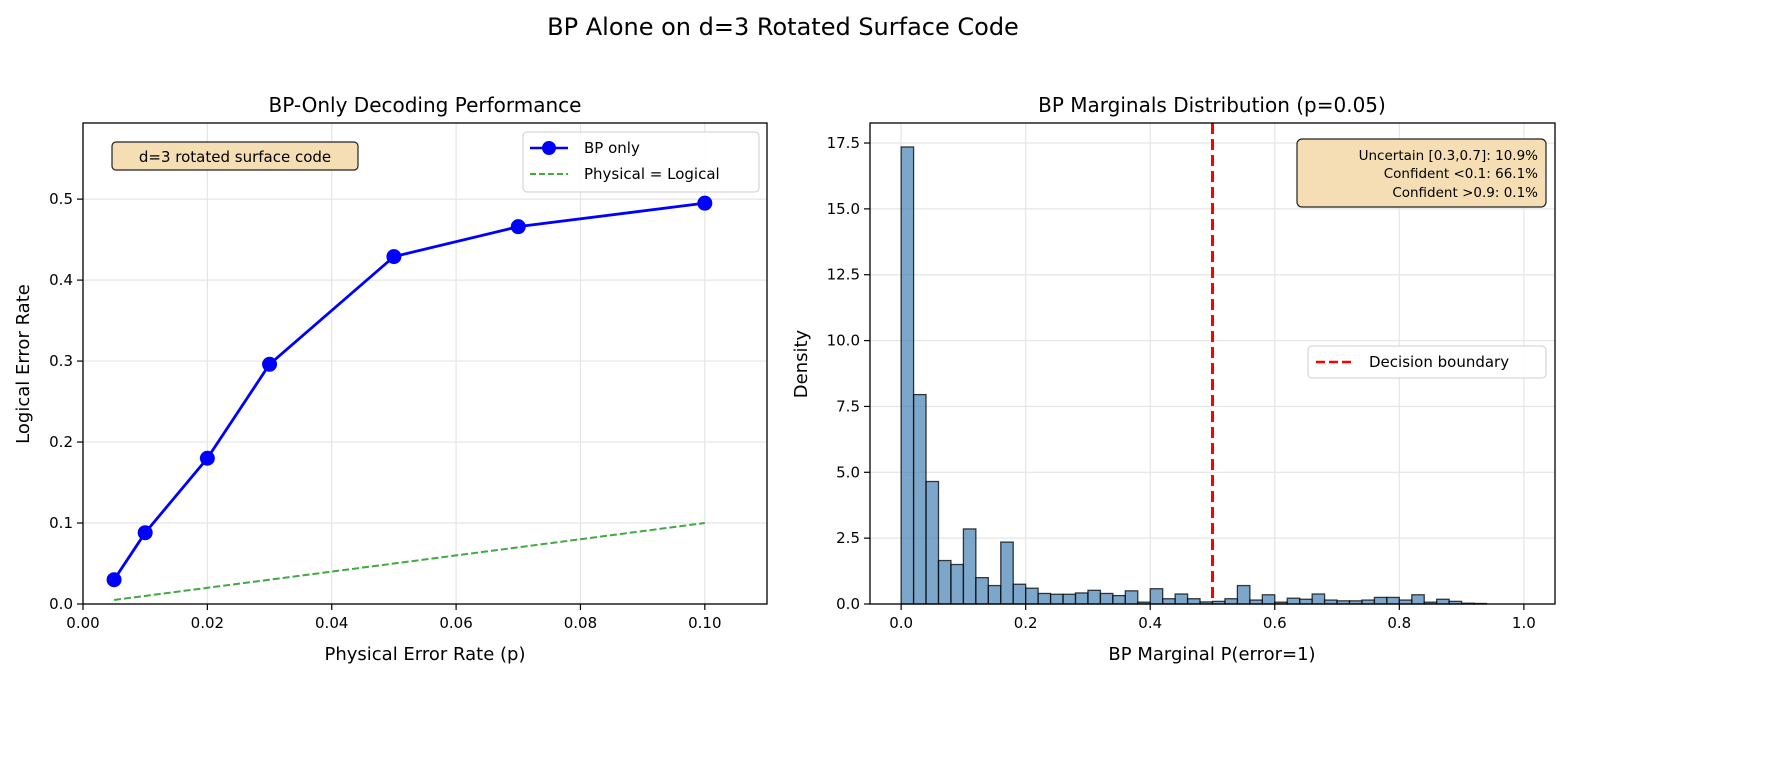 The image size is (1782, 772). I want to click on legend-label-physical: Physical = Logical, so click(652, 174).